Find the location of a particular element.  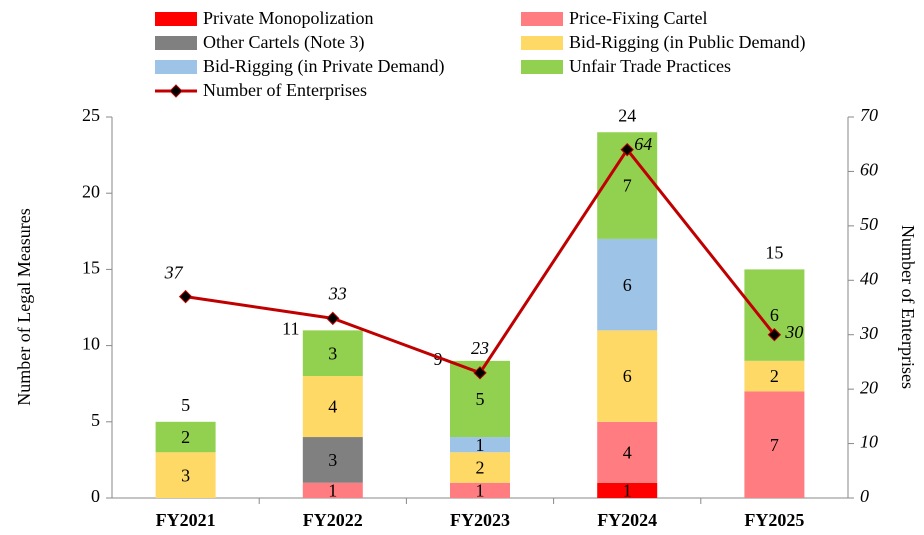

line-value-label: 64 is located at coordinates (643, 144).